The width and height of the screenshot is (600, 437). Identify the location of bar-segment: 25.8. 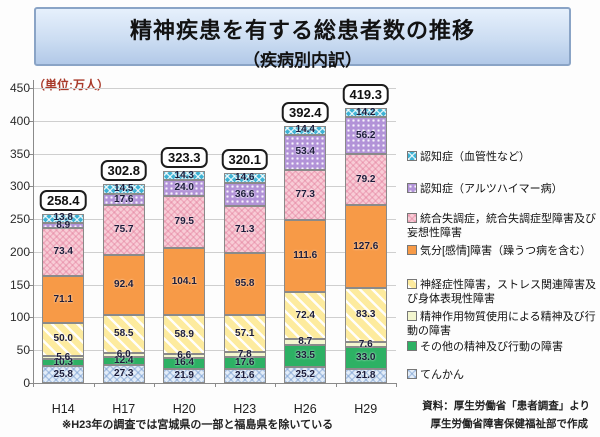
(63, 374).